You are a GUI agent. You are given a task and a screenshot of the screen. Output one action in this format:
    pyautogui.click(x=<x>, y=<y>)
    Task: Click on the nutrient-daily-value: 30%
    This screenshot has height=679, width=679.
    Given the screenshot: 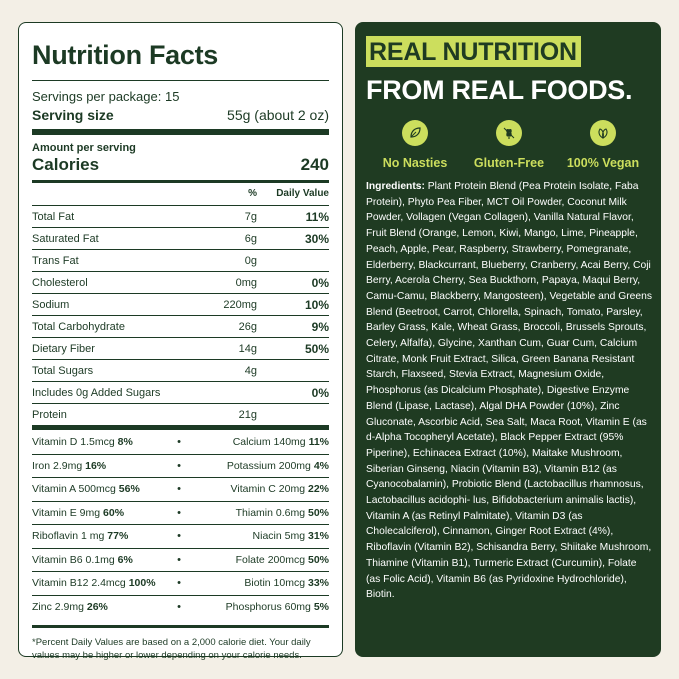 What is the action you would take?
    pyautogui.click(x=316, y=238)
    